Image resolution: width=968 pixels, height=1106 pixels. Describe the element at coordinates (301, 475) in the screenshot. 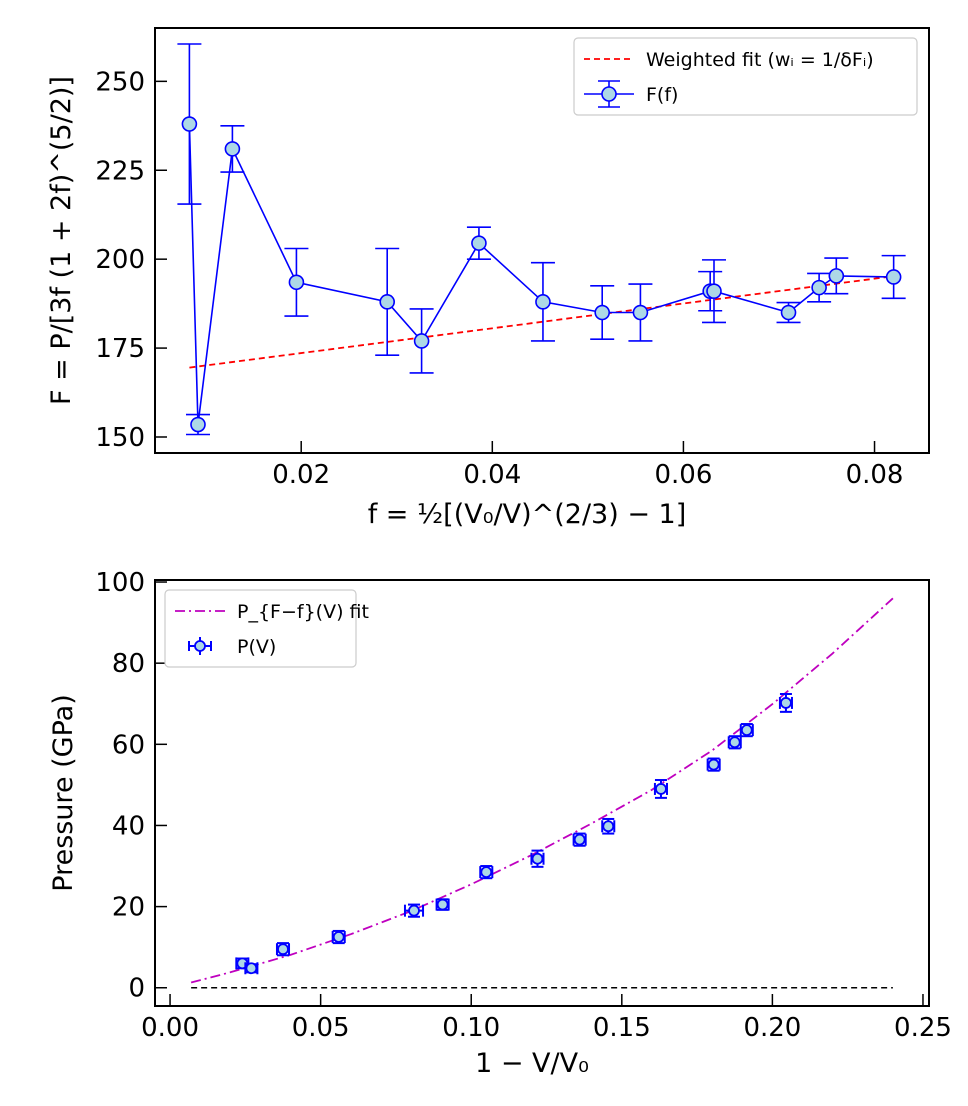

I see `x-tick-label: 0.02` at that location.